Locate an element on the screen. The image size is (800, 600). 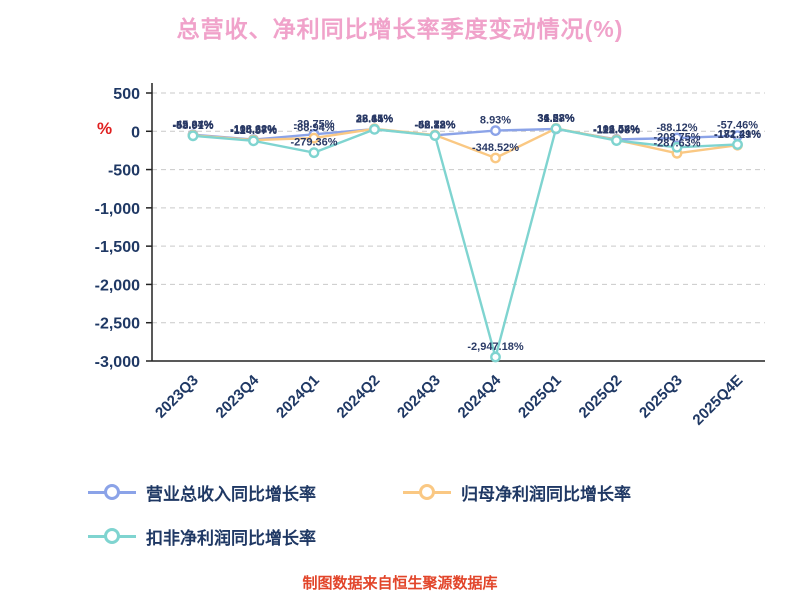
x-tick-label: 2025Q3 is located at coordinates (661, 397).